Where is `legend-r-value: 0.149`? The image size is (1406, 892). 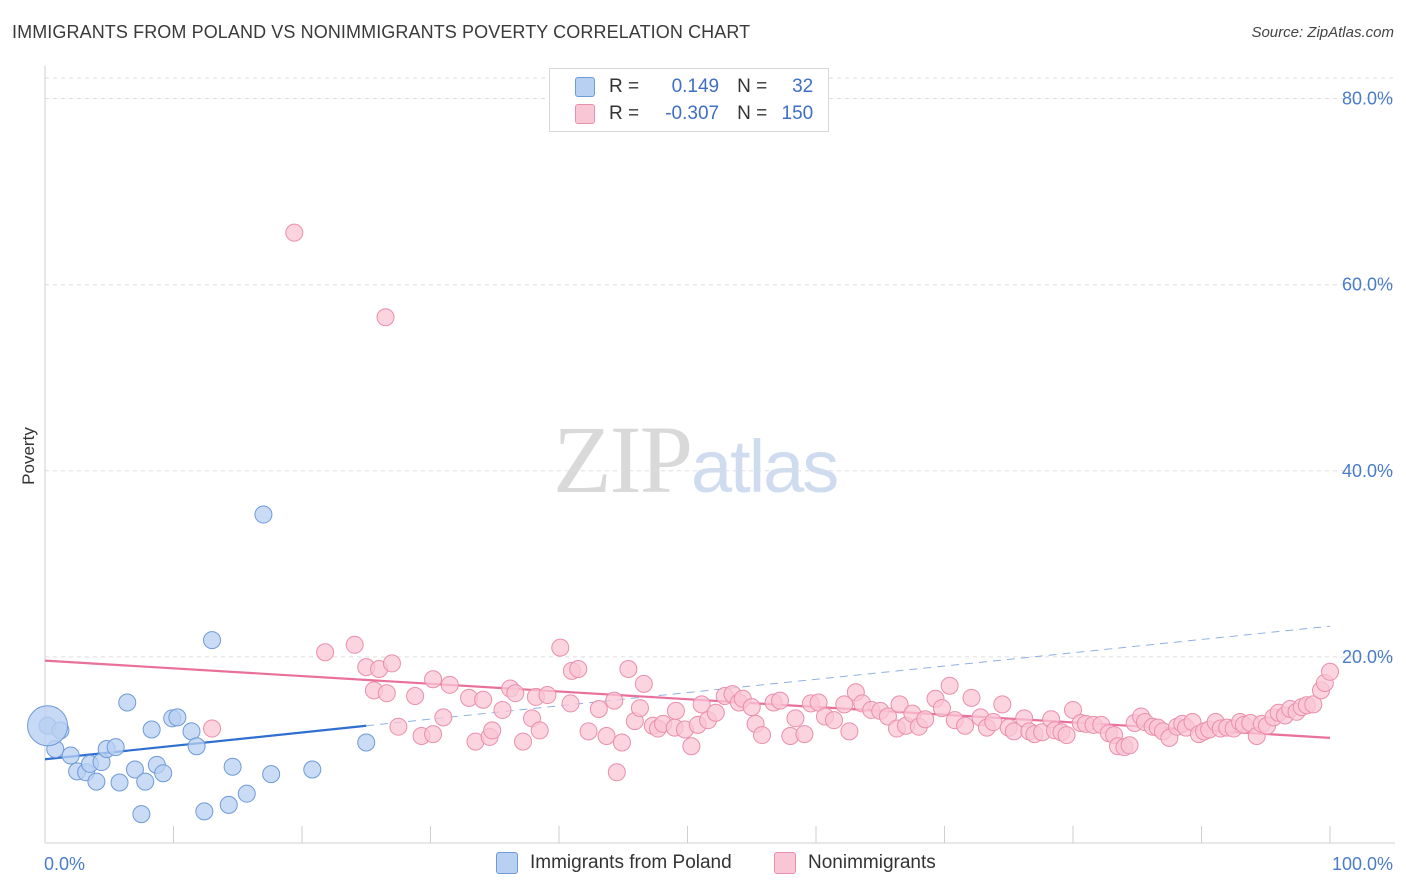 legend-r-value: 0.149 is located at coordinates (695, 86).